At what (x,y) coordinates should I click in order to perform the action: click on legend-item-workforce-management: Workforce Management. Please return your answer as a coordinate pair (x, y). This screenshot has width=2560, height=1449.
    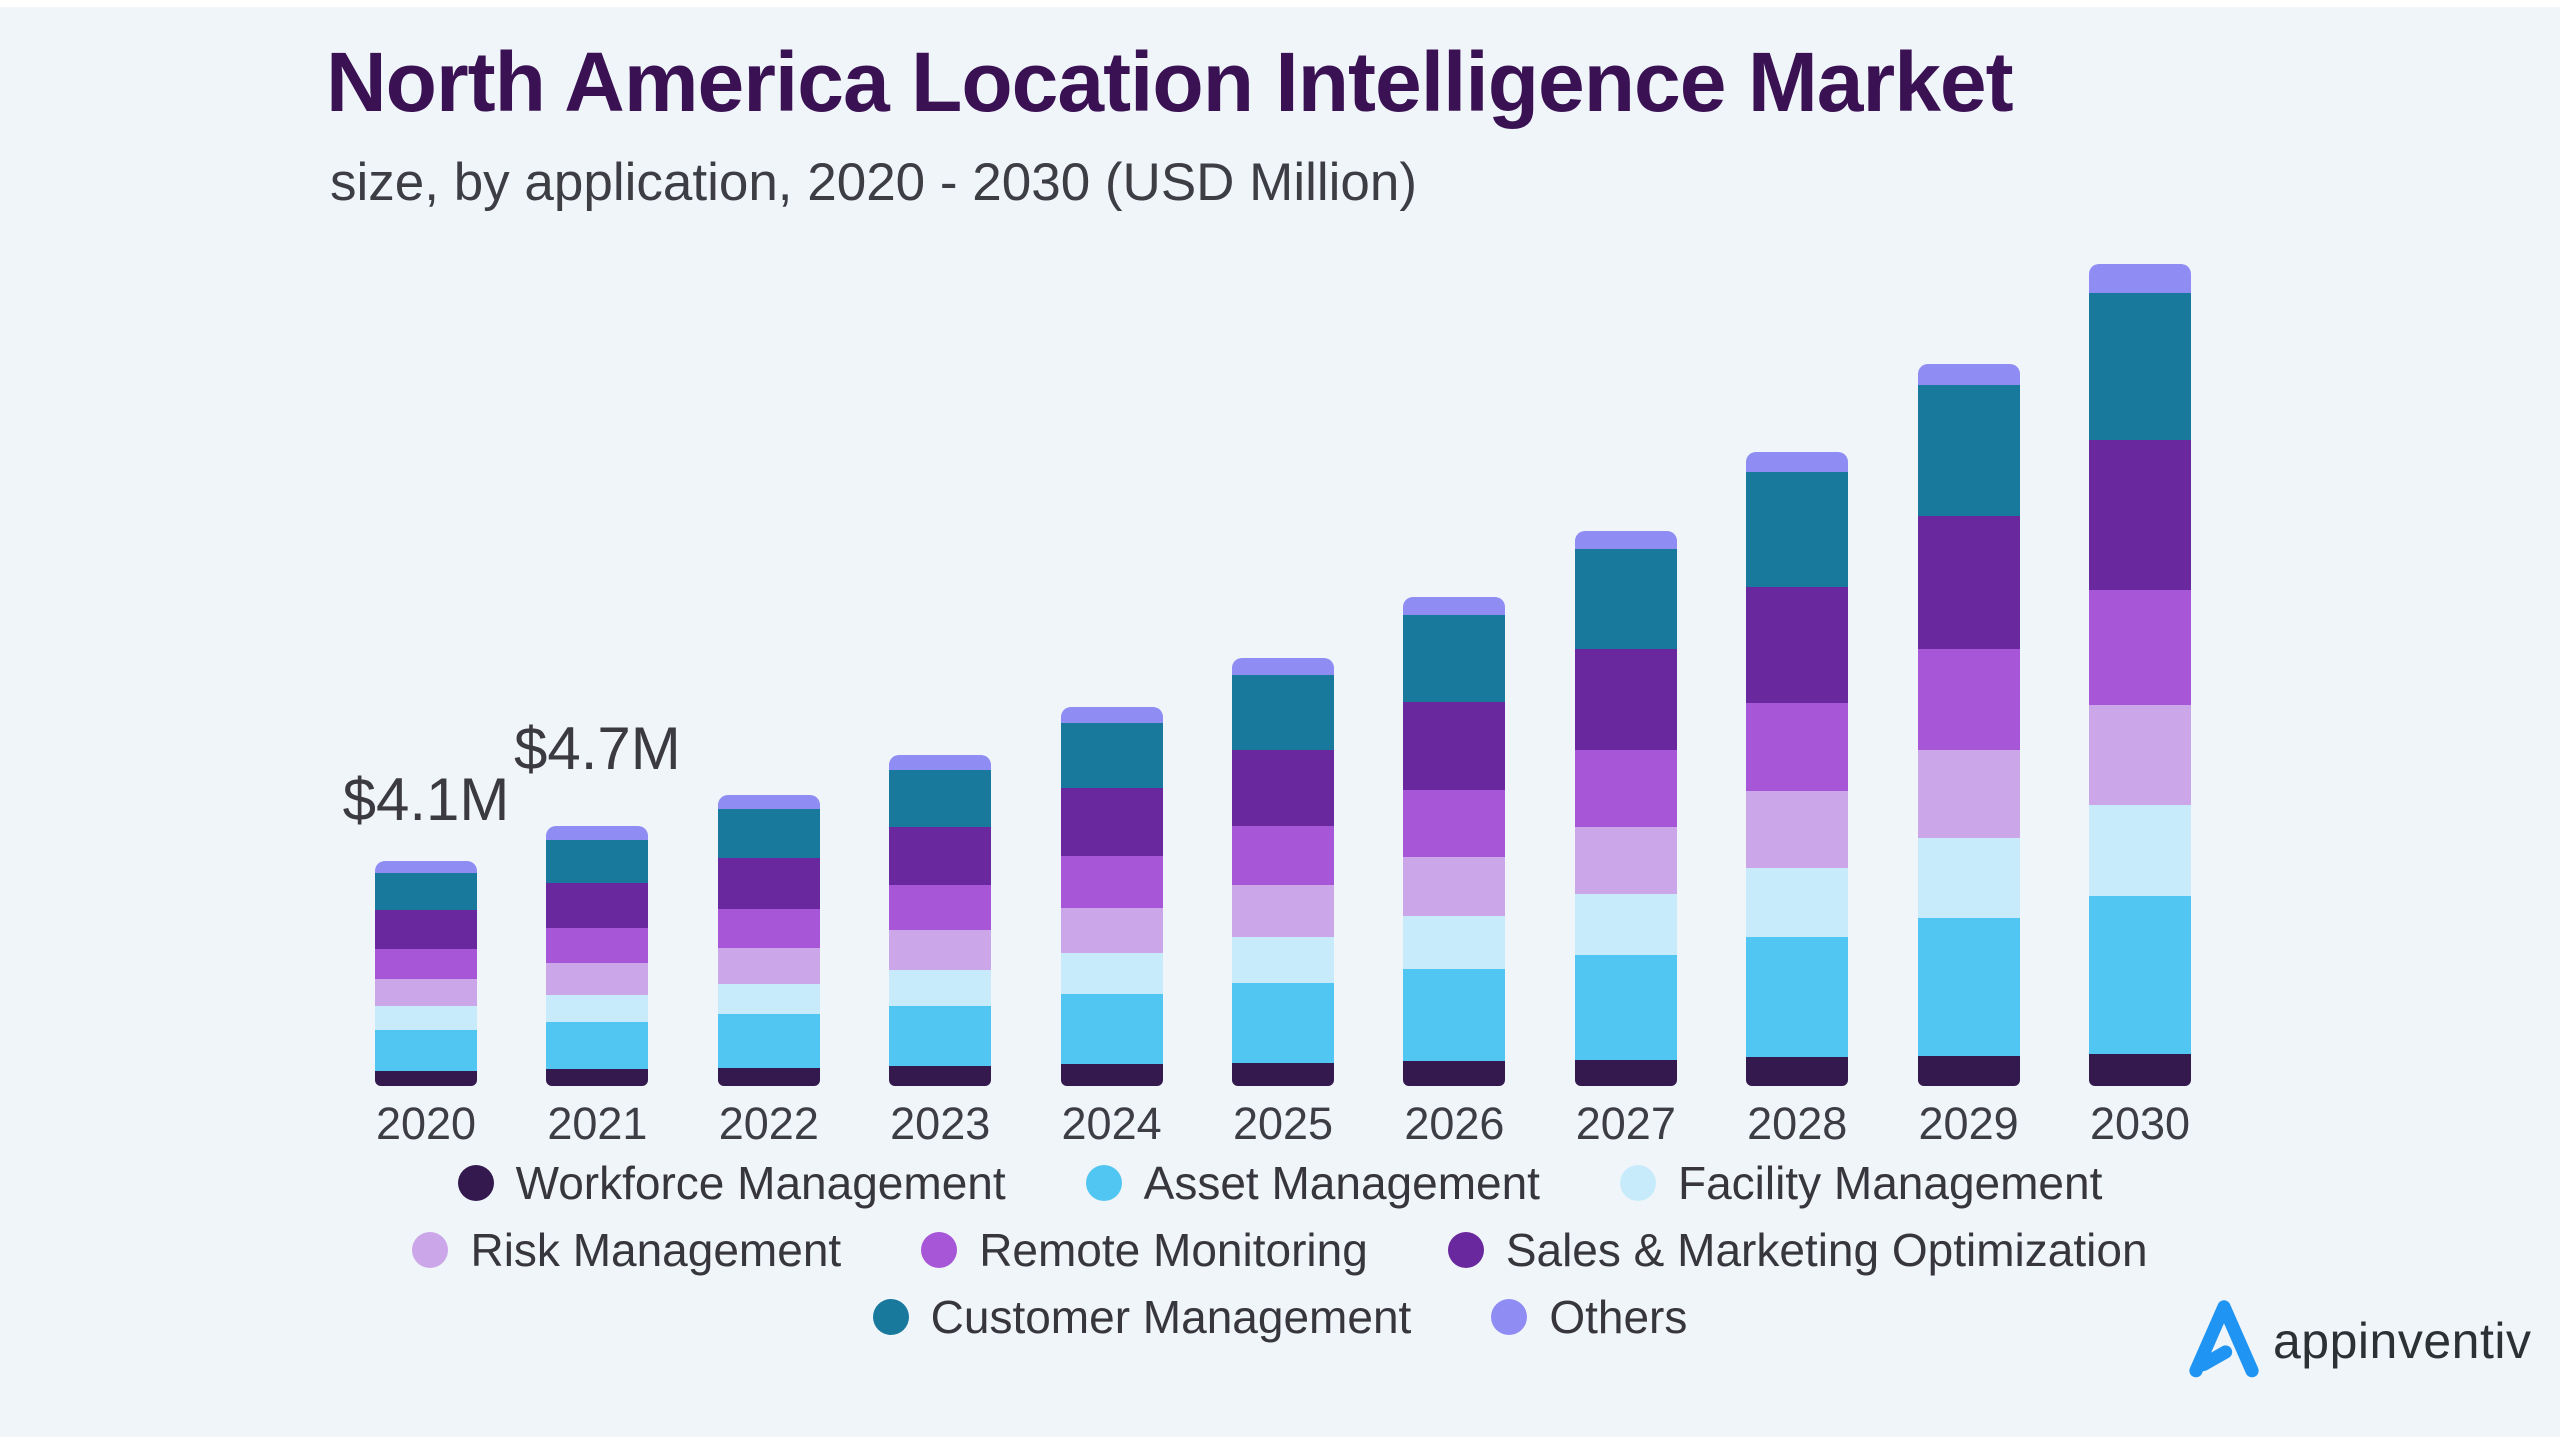
    Looking at the image, I should click on (731, 1183).